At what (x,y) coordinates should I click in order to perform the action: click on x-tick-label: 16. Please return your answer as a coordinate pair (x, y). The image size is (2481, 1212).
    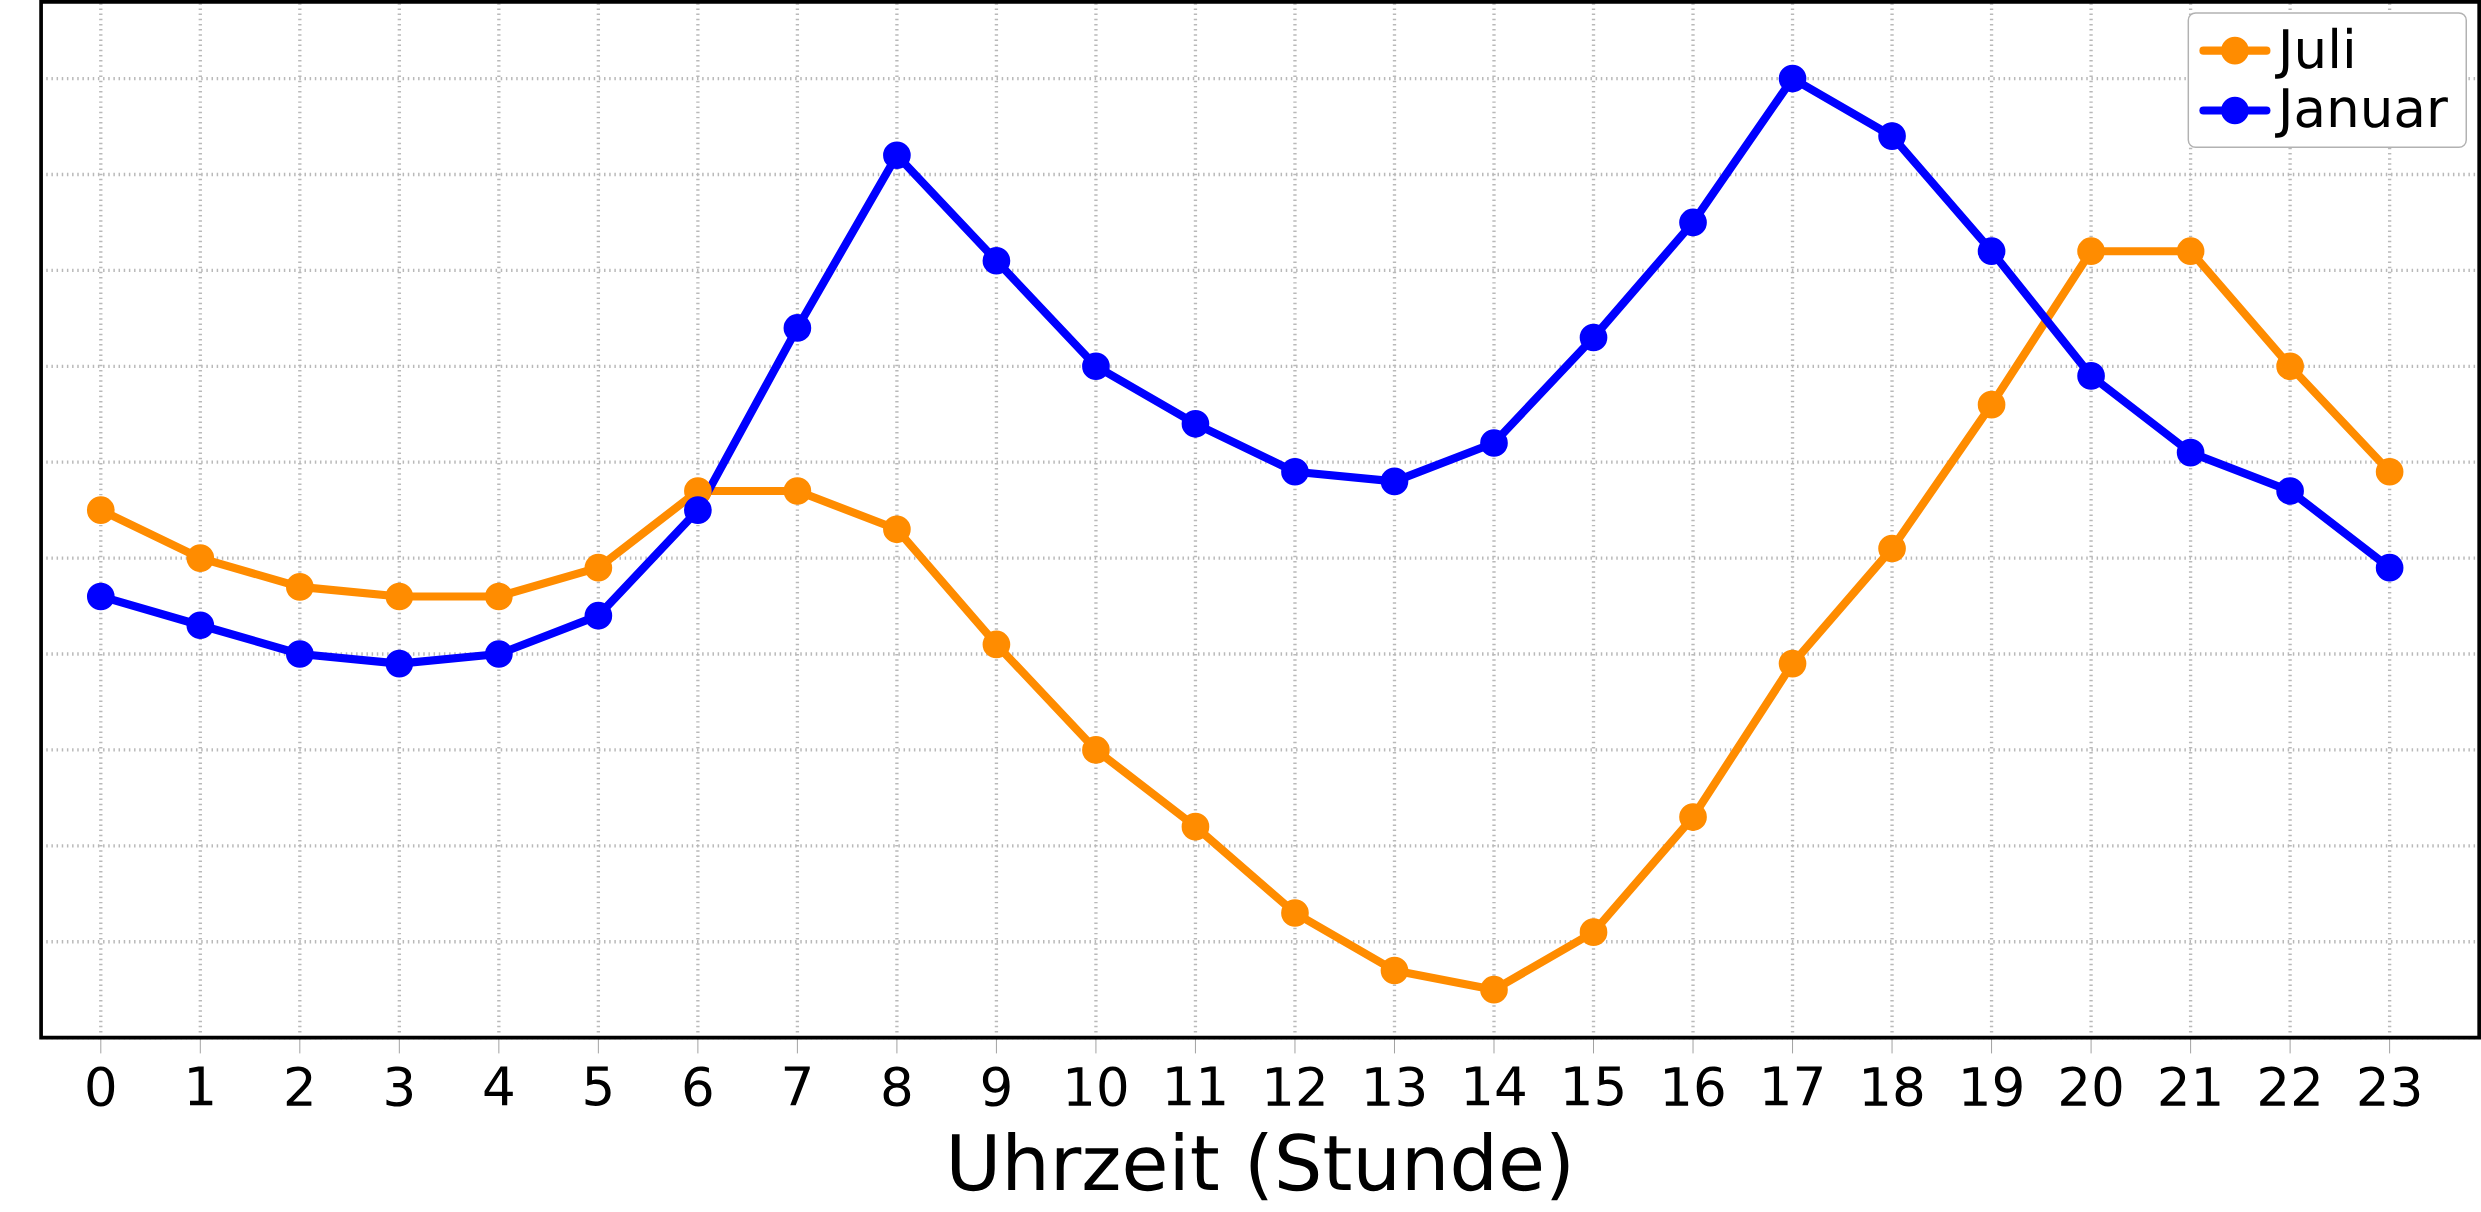
    Looking at the image, I should click on (1694, 1086).